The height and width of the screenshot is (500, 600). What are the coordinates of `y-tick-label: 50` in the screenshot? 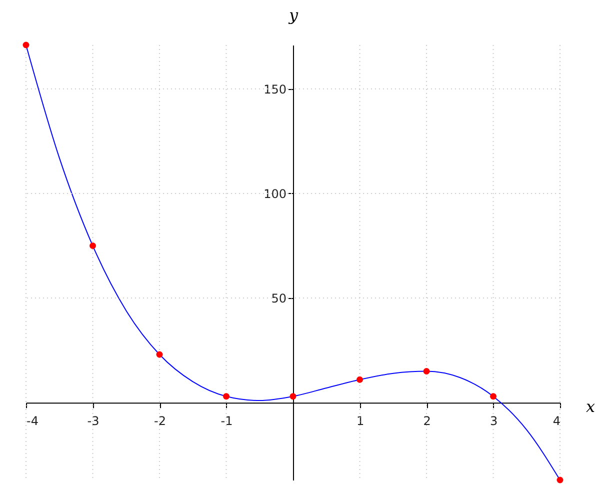 It's located at (278, 299).